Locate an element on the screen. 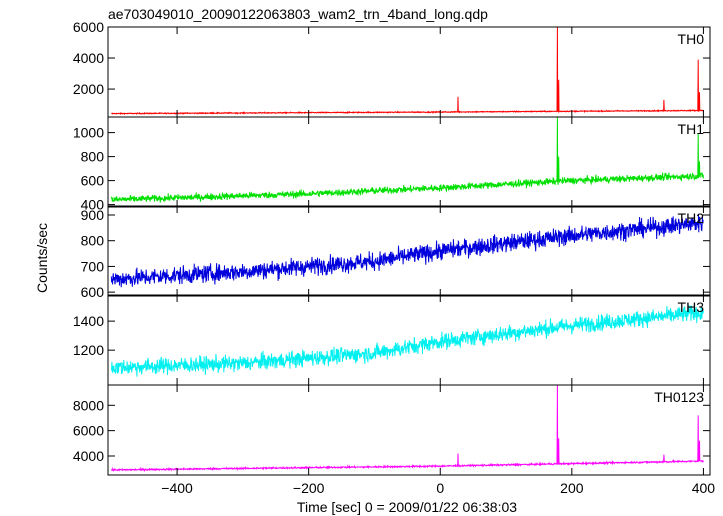 Image resolution: width=723 pixels, height=516 pixels. series-line-th2 is located at coordinates (407, 250).